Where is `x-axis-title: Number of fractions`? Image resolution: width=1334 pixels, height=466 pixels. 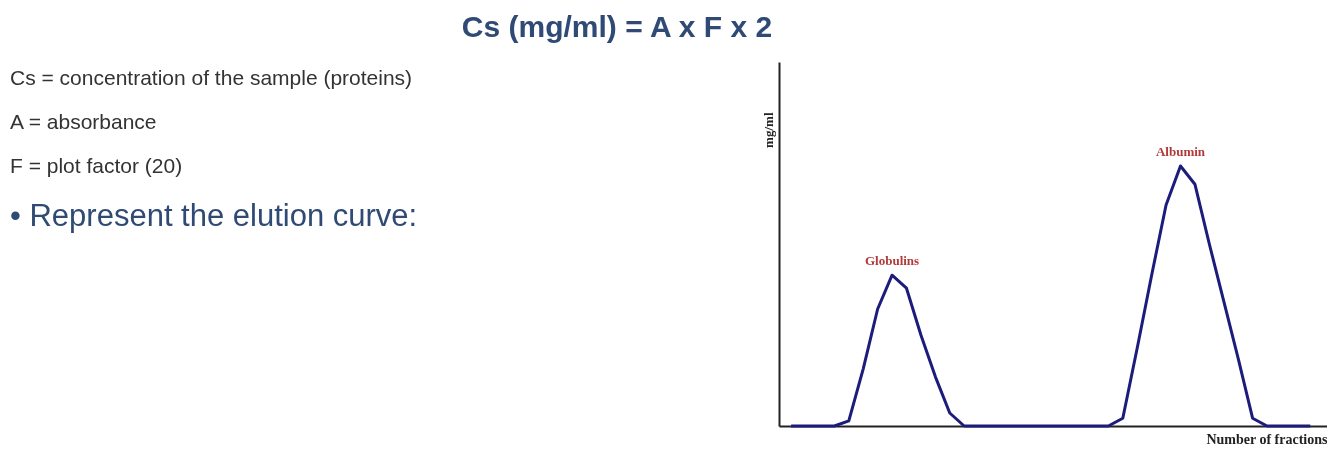
x-axis-title: Number of fractions is located at coordinates (1267, 439).